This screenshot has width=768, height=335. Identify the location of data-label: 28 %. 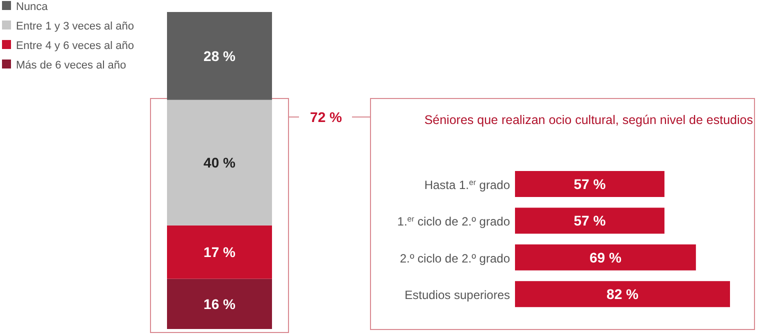
(220, 56).